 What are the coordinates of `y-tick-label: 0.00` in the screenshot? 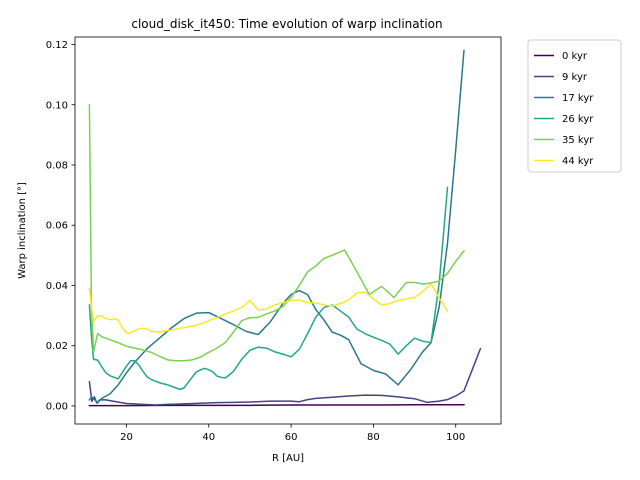 It's located at (57, 406).